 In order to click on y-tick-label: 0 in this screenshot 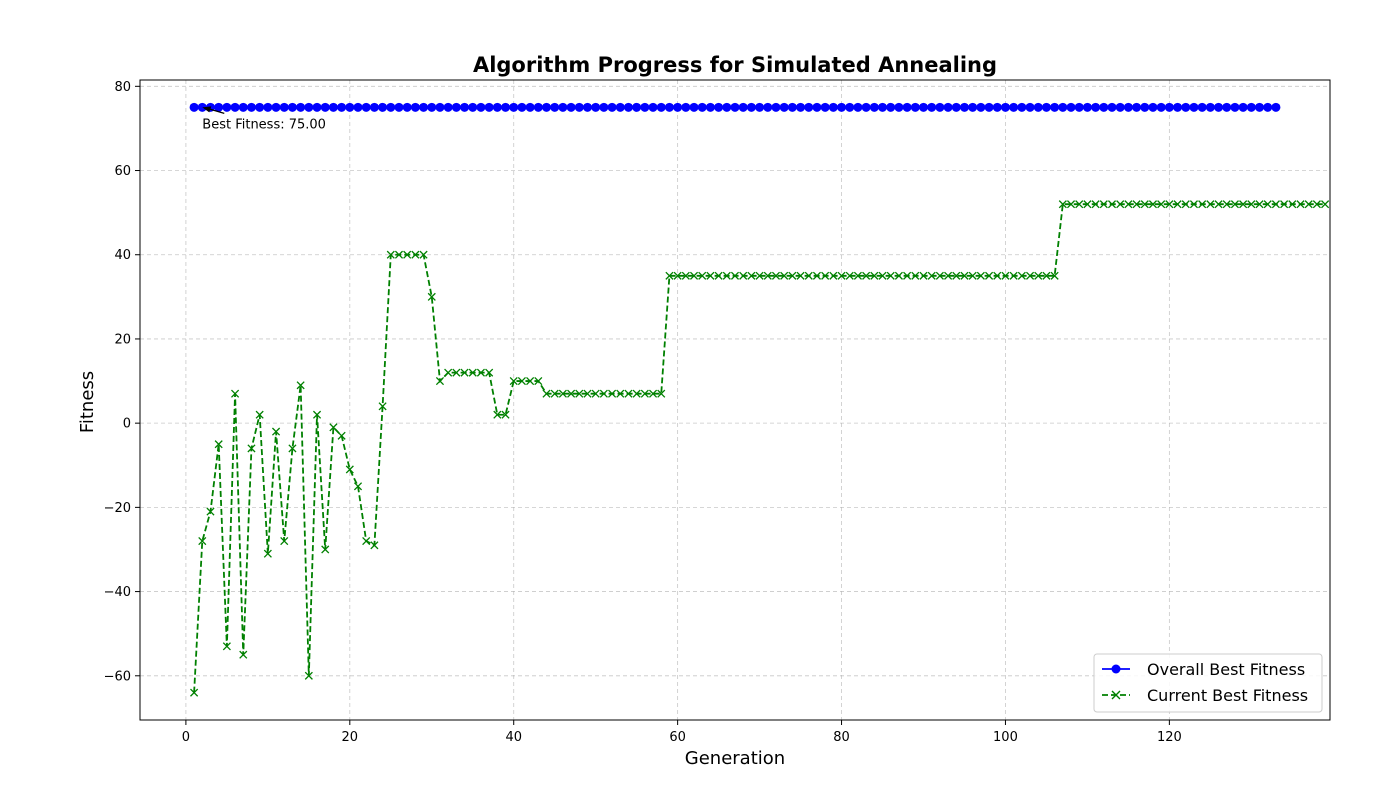, I will do `click(127, 424)`.